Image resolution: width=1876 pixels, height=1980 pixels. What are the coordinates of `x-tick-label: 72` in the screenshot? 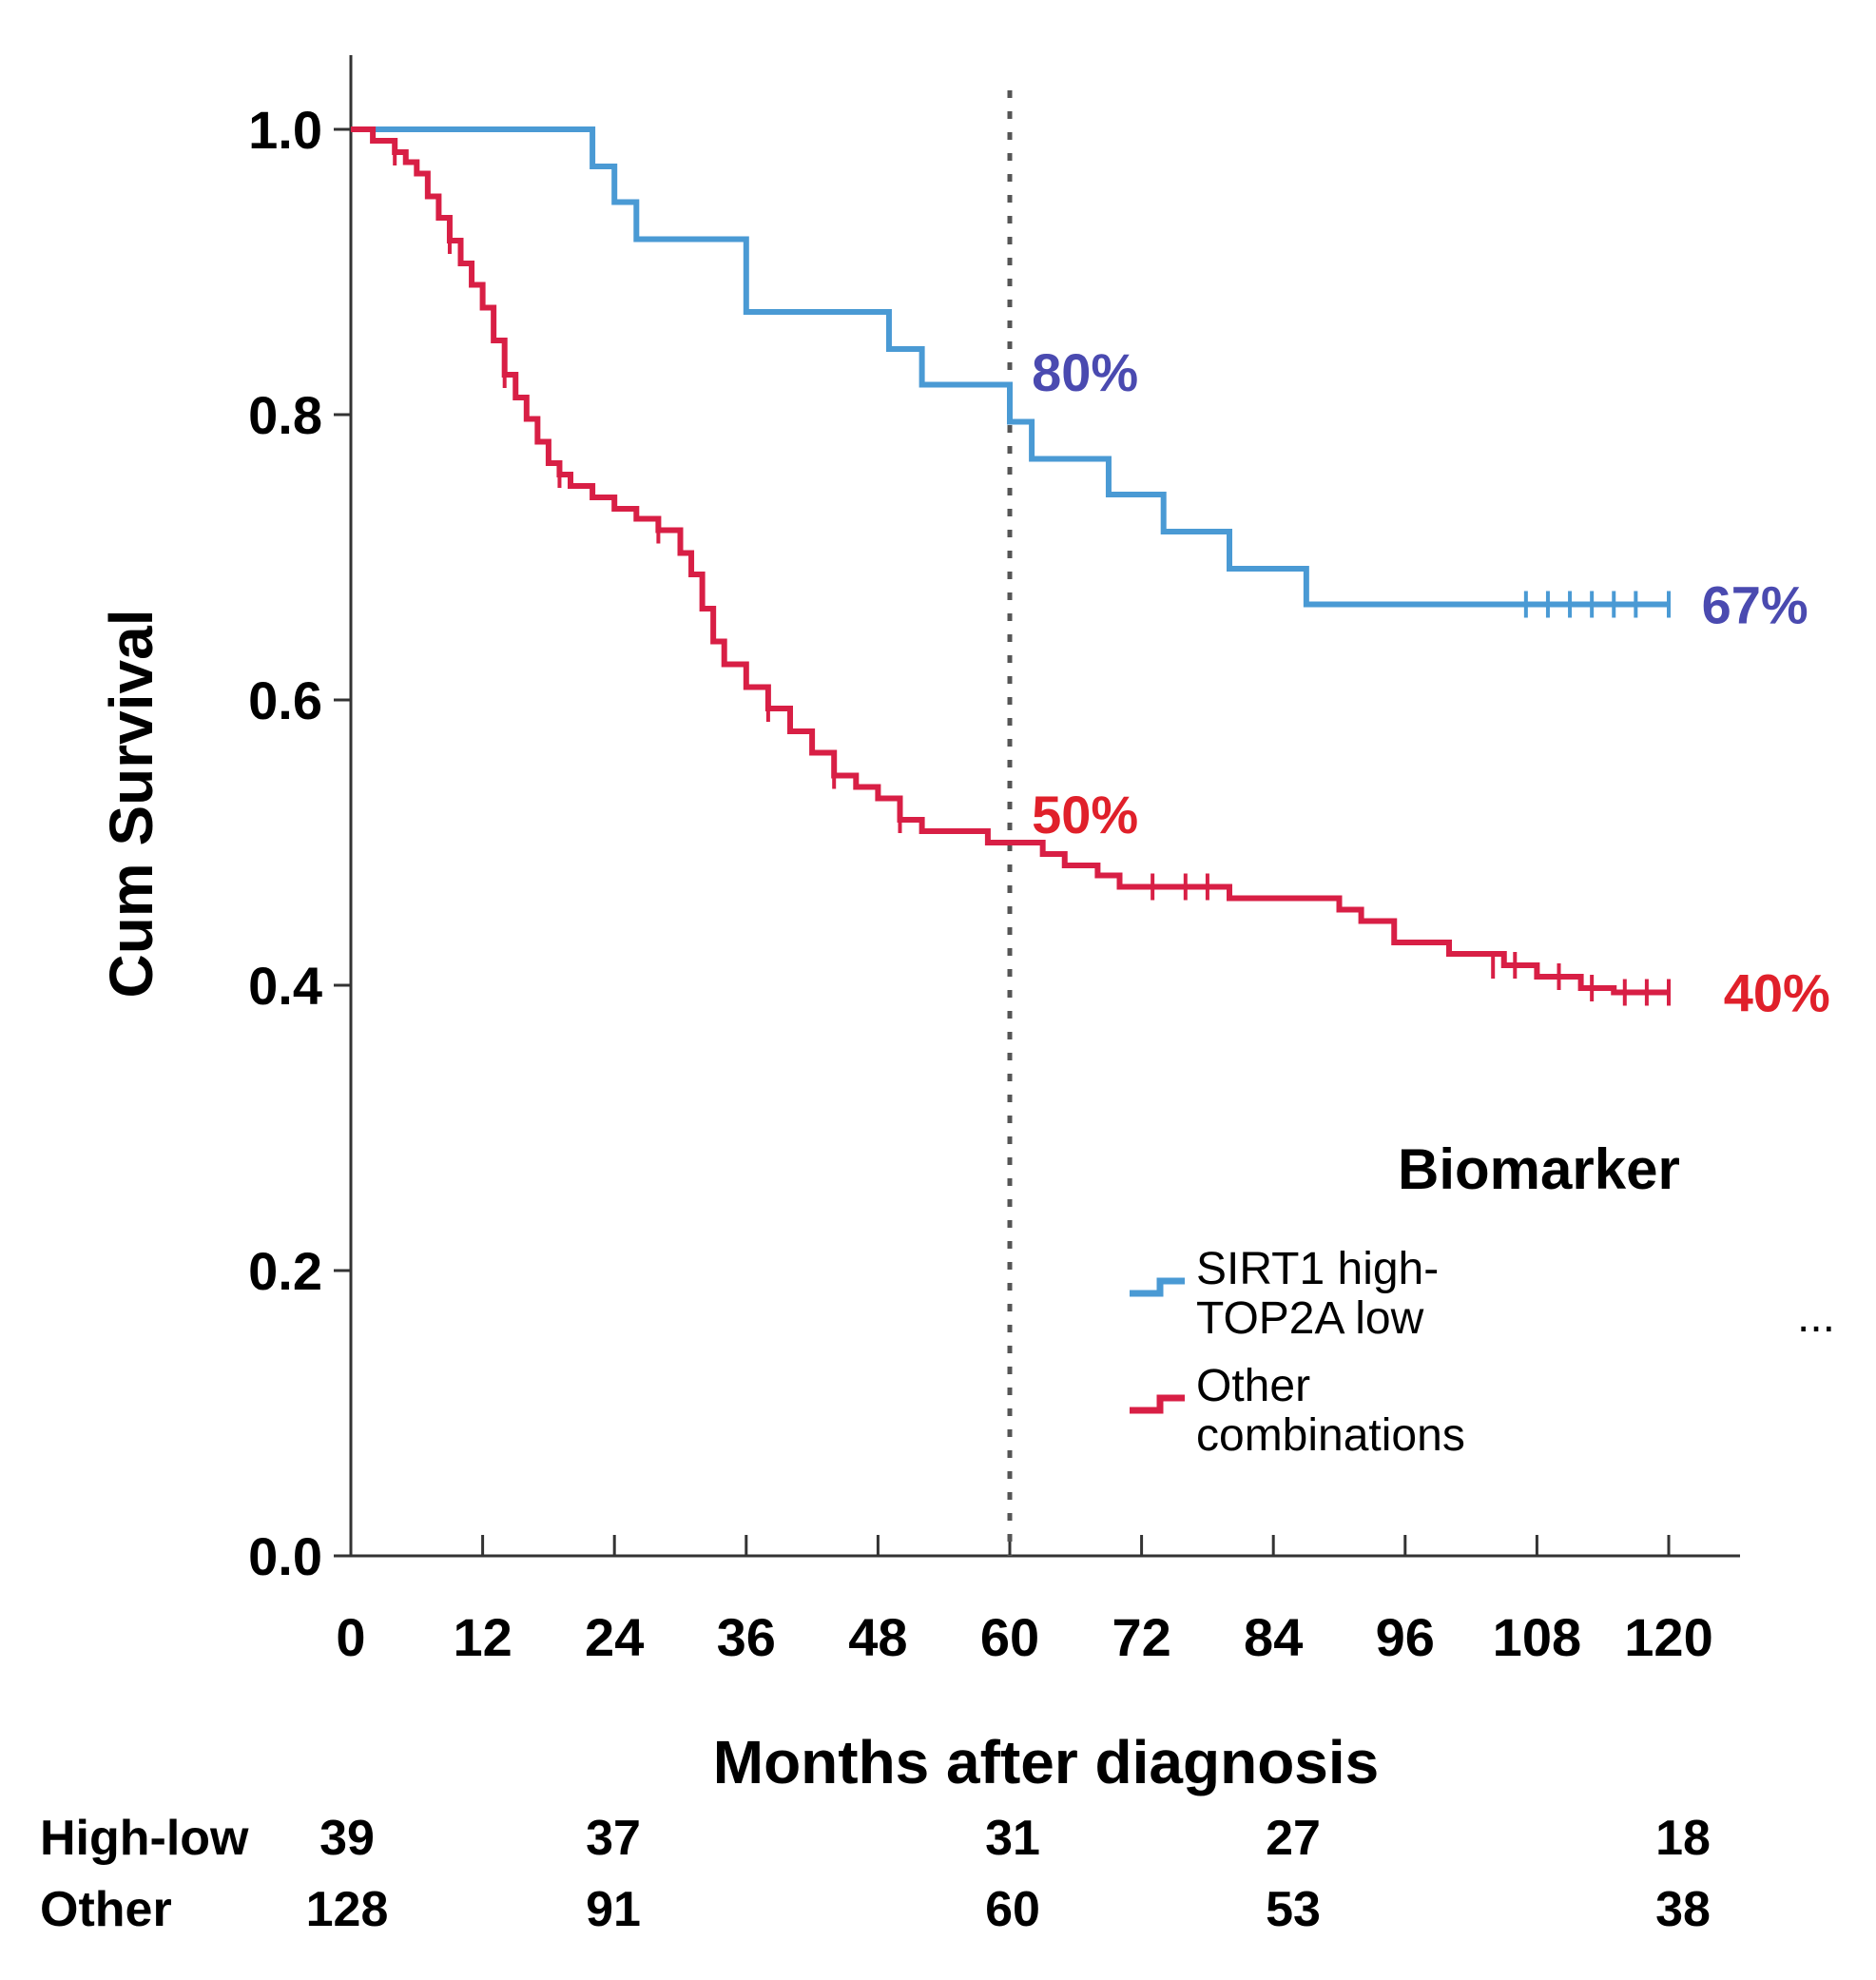 It's located at (1141, 1637).